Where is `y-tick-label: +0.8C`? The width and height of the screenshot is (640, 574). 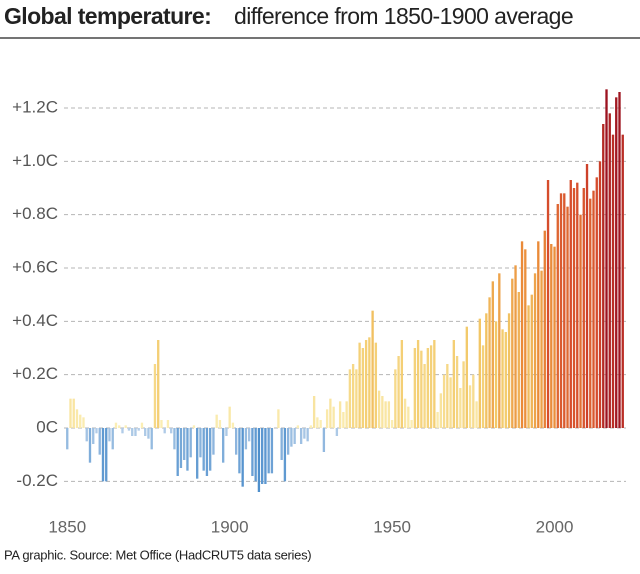 y-tick-label: +0.8C is located at coordinates (35, 213).